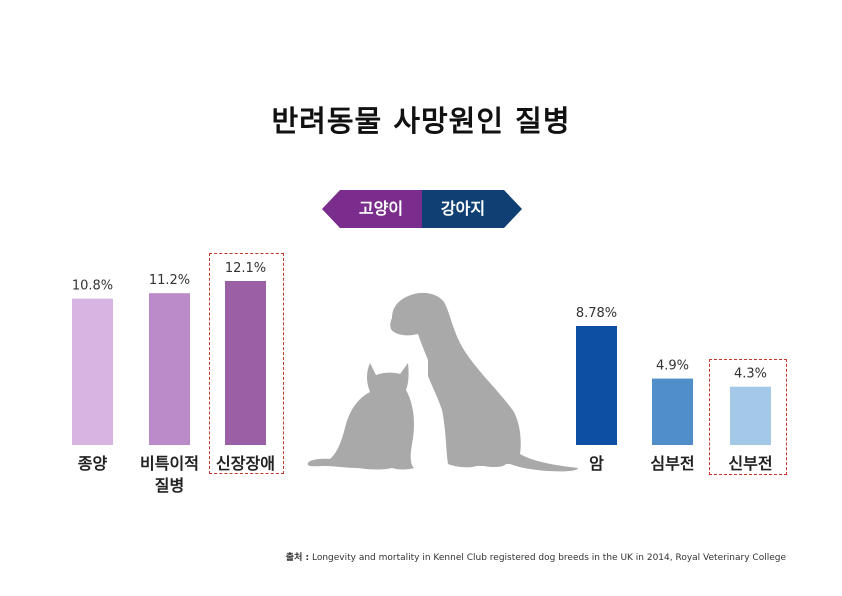 This screenshot has width=842, height=596. Describe the element at coordinates (750, 463) in the screenshot. I see `category-label-dog-2: 신부전` at that location.